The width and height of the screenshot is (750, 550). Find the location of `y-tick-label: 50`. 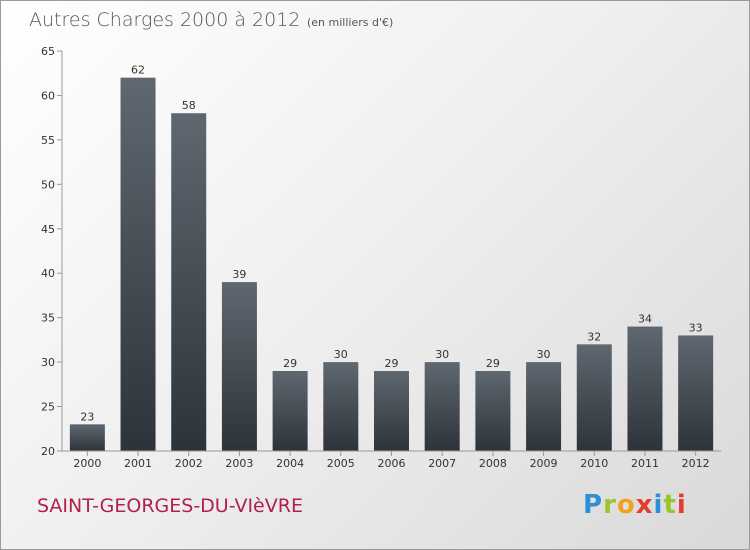

y-tick-label: 50 is located at coordinates (48, 184).